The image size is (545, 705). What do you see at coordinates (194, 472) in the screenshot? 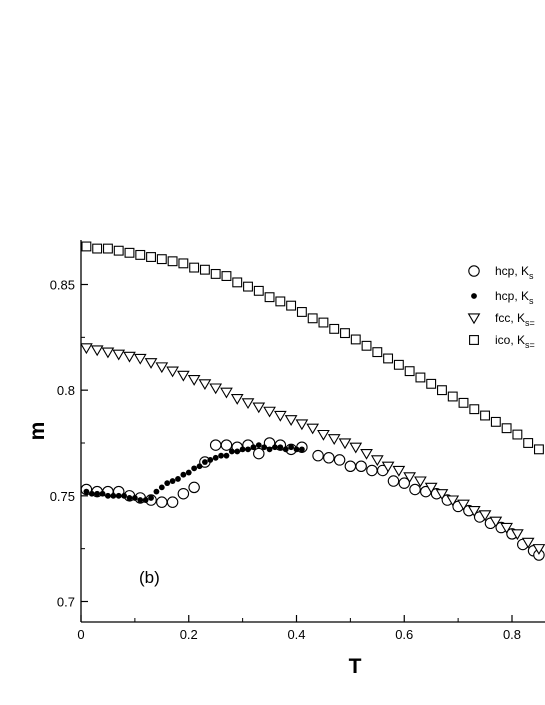
I see `series-filled-circle` at bounding box center [194, 472].